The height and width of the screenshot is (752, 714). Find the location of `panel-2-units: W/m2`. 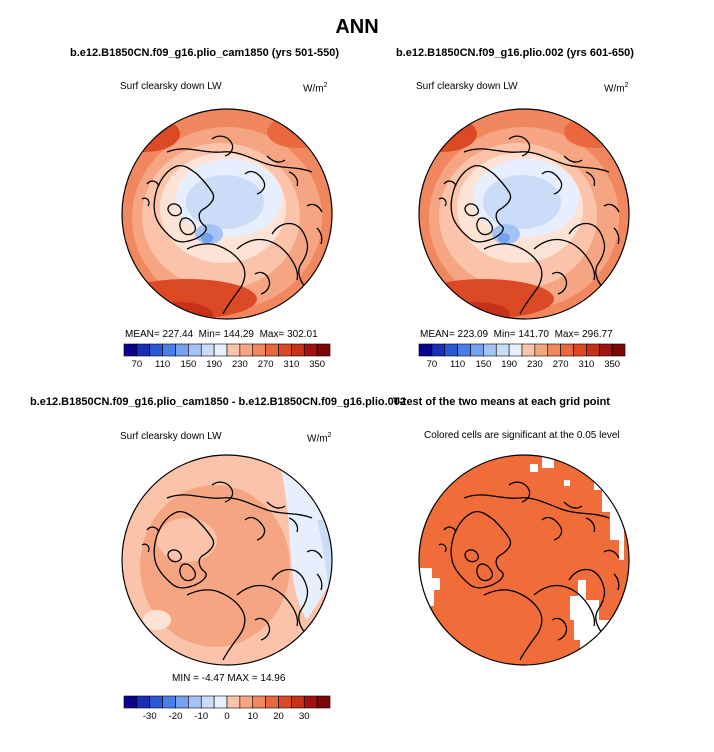

panel-2-units: W/m2 is located at coordinates (616, 88).